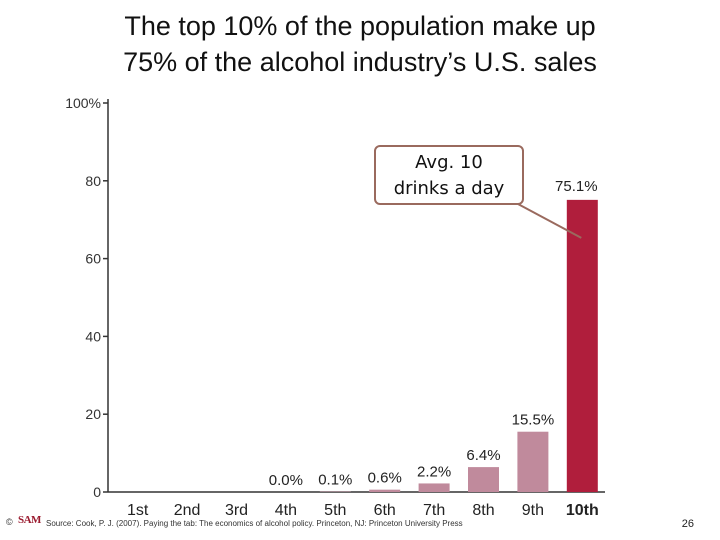 The height and width of the screenshot is (540, 720). Describe the element at coordinates (29, 520) in the screenshot. I see `sam-logo: SAM` at that location.